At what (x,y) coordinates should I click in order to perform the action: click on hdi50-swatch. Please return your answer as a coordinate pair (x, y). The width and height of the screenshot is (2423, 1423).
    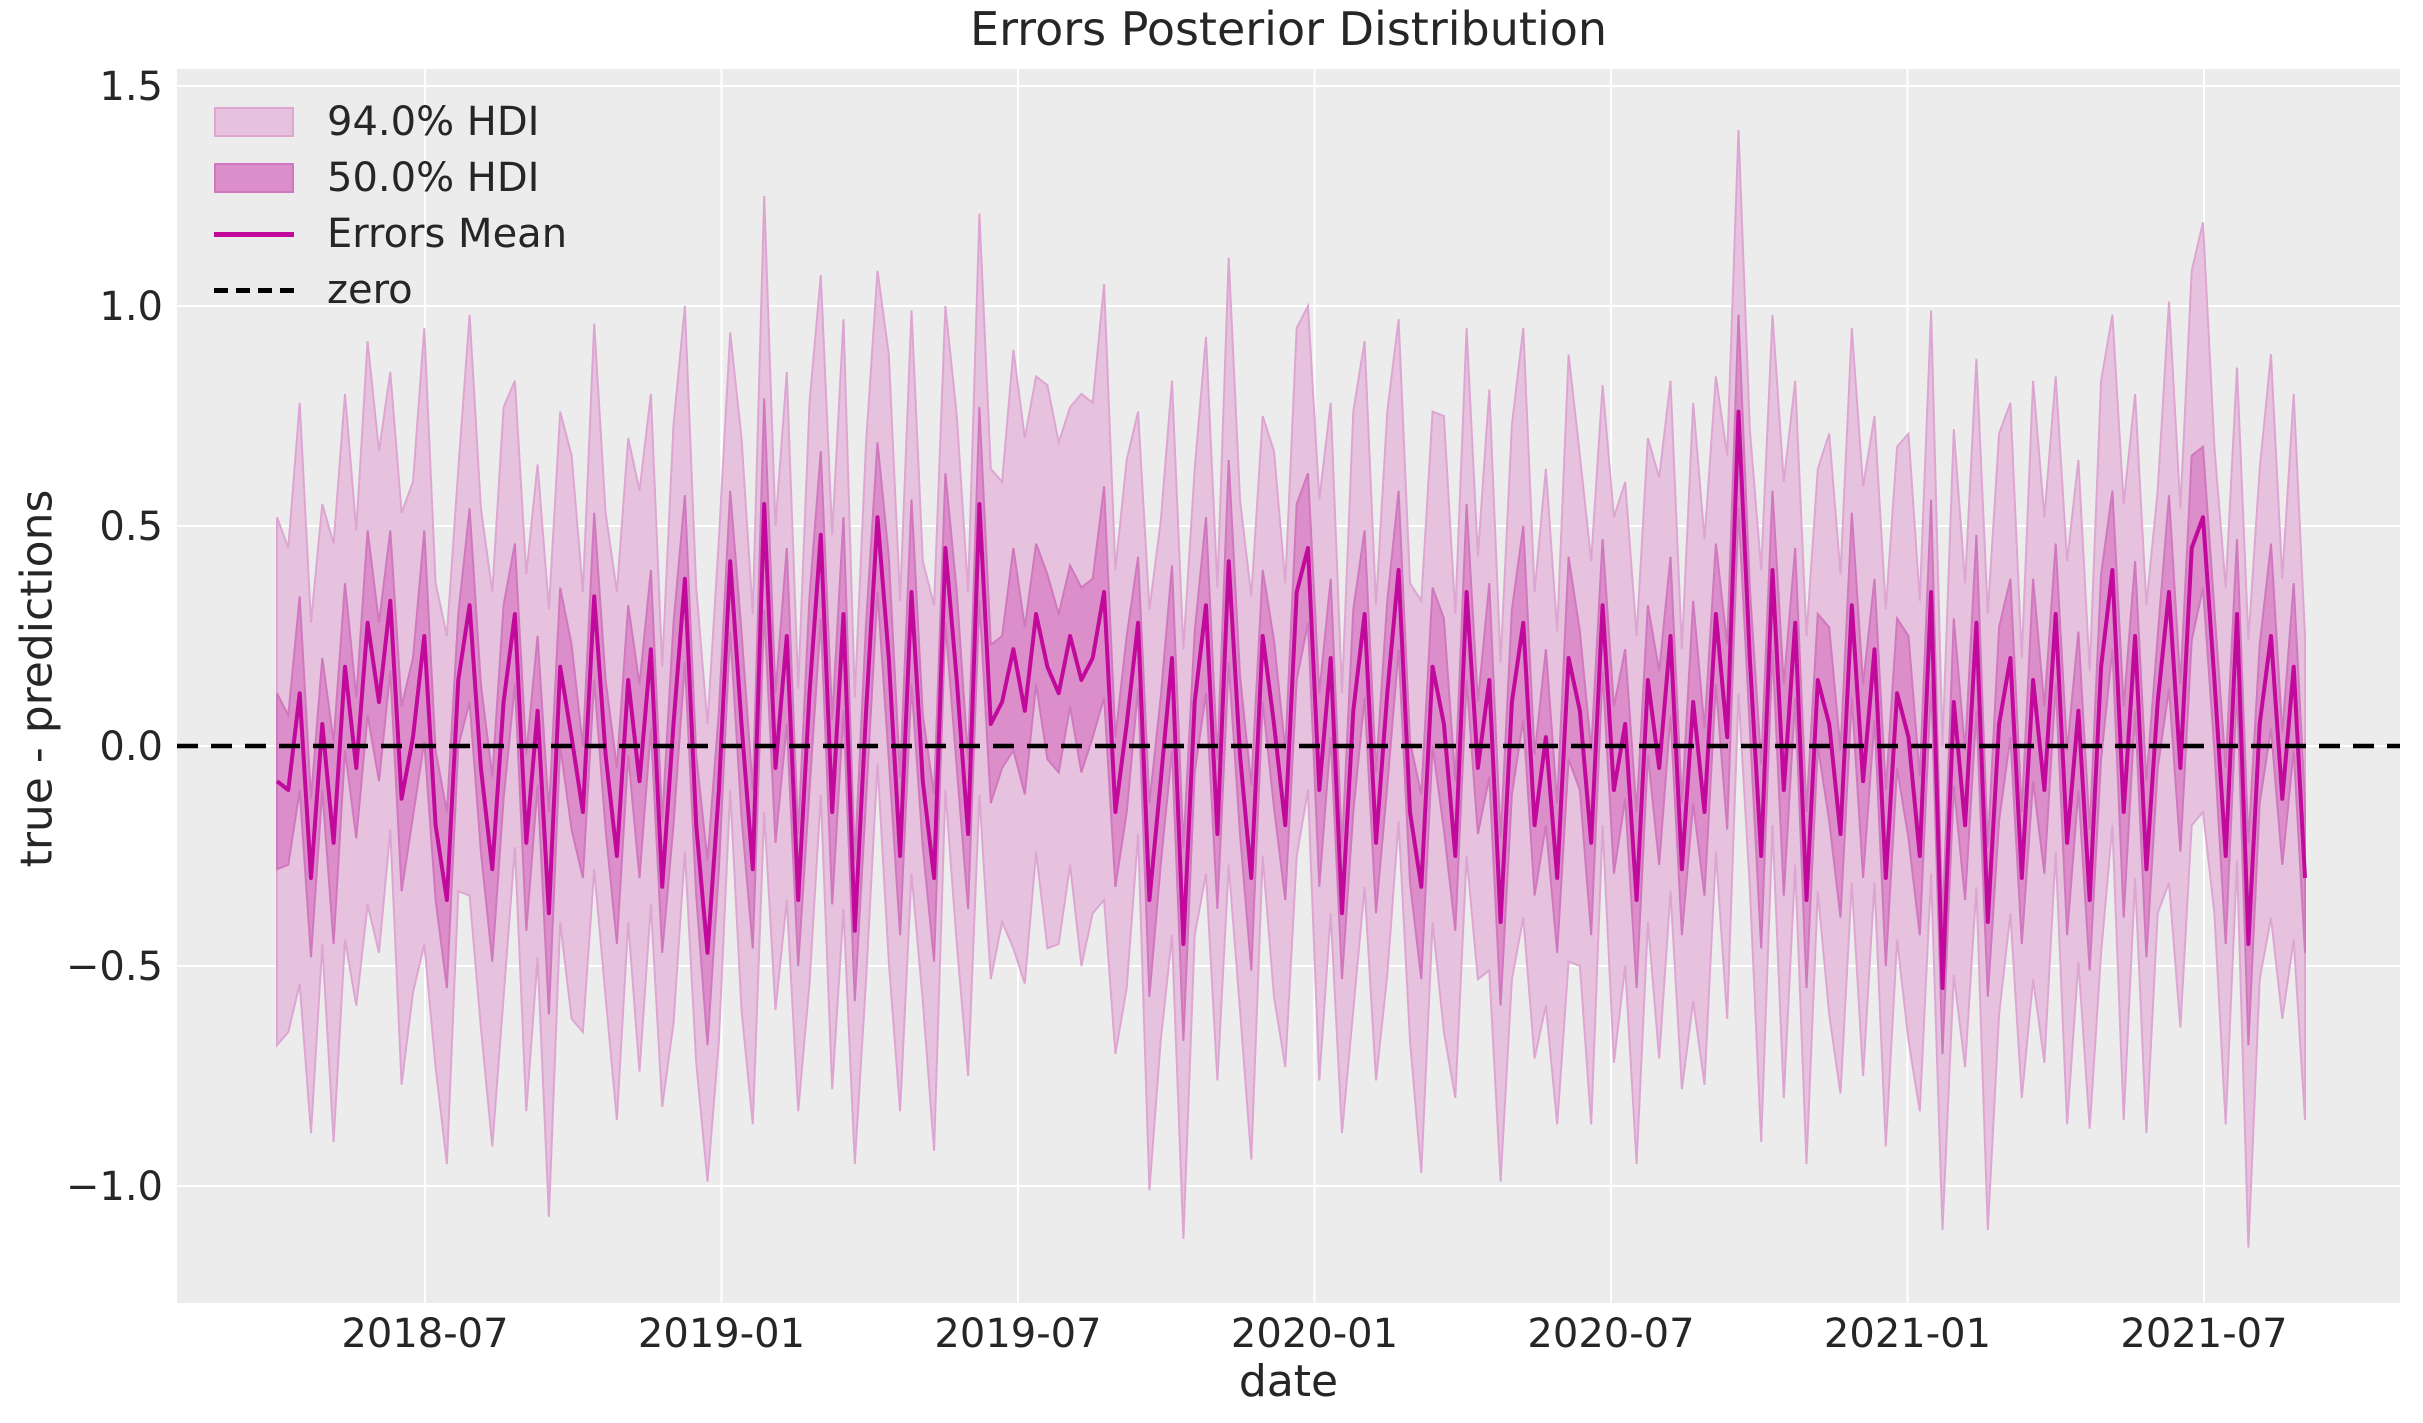
    Looking at the image, I should click on (254, 178).